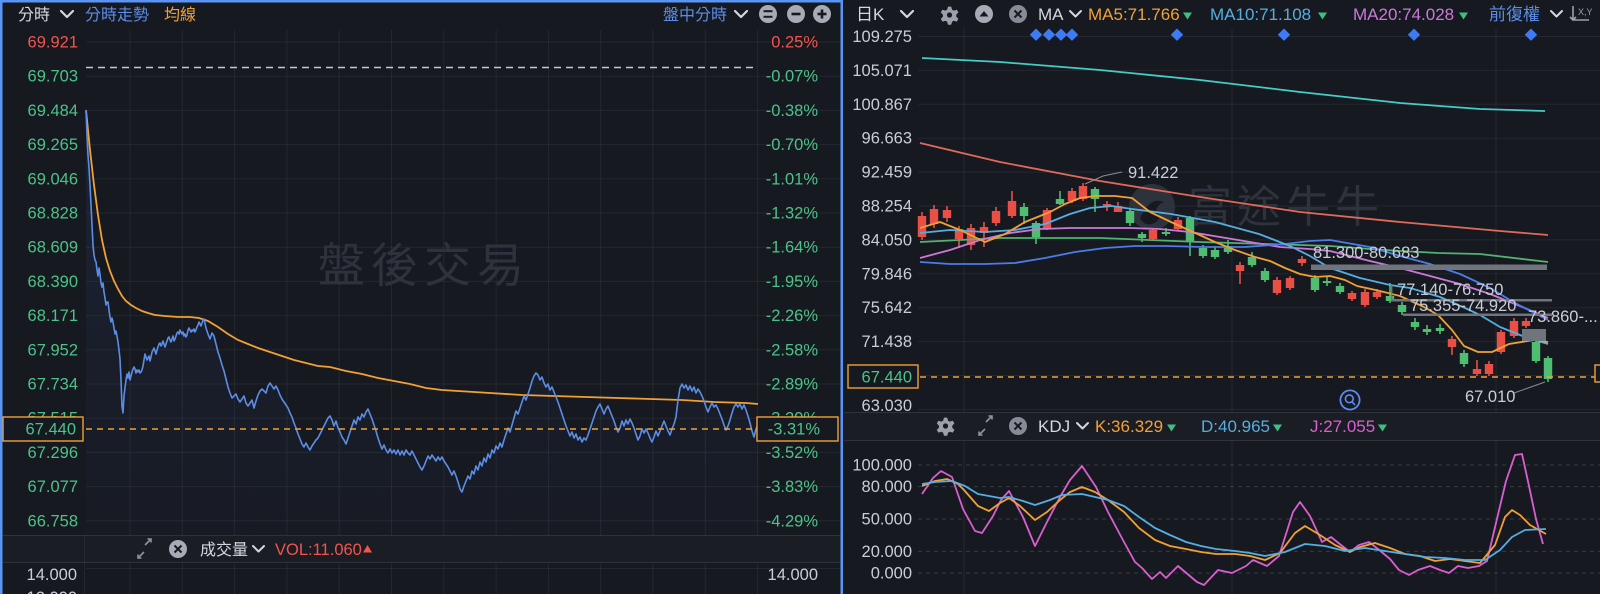 This screenshot has width=1600, height=594. What do you see at coordinates (53, 248) in the screenshot?
I see `svg-text: 68.609` at bounding box center [53, 248].